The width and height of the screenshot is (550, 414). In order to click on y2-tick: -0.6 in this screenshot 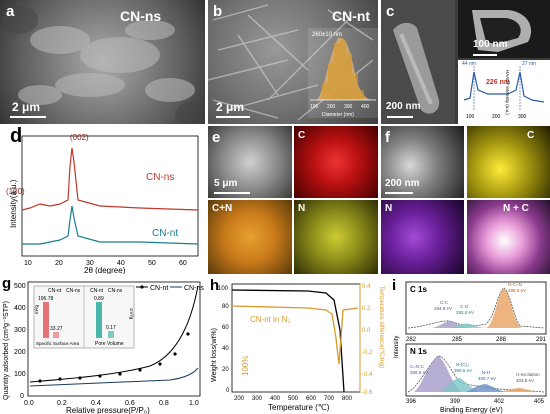, I will do `click(367, 393)`.